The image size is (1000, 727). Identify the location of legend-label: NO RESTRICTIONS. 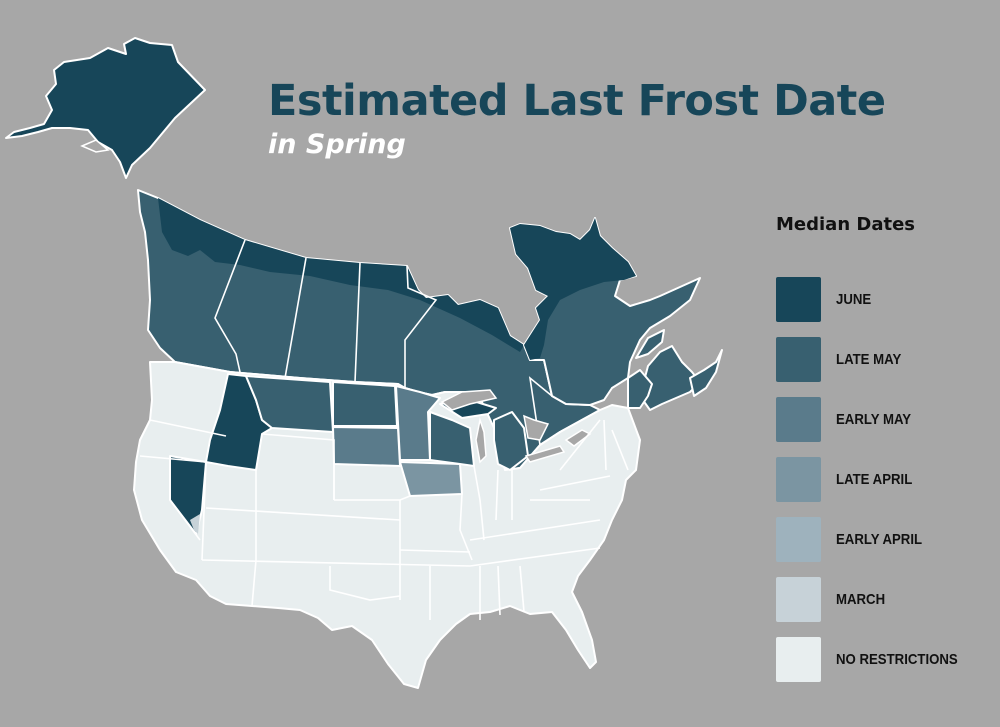
(897, 659).